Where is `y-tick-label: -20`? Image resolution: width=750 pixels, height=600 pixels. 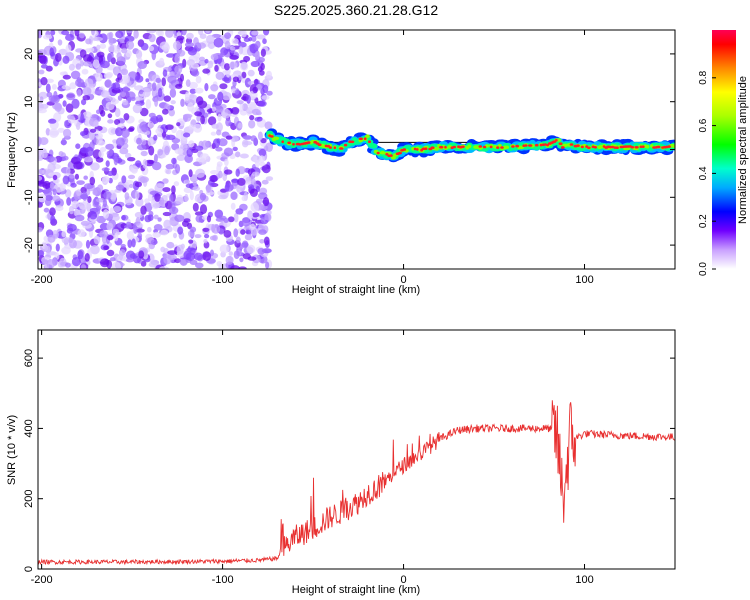
y-tick-label: -20 is located at coordinates (29, 245).